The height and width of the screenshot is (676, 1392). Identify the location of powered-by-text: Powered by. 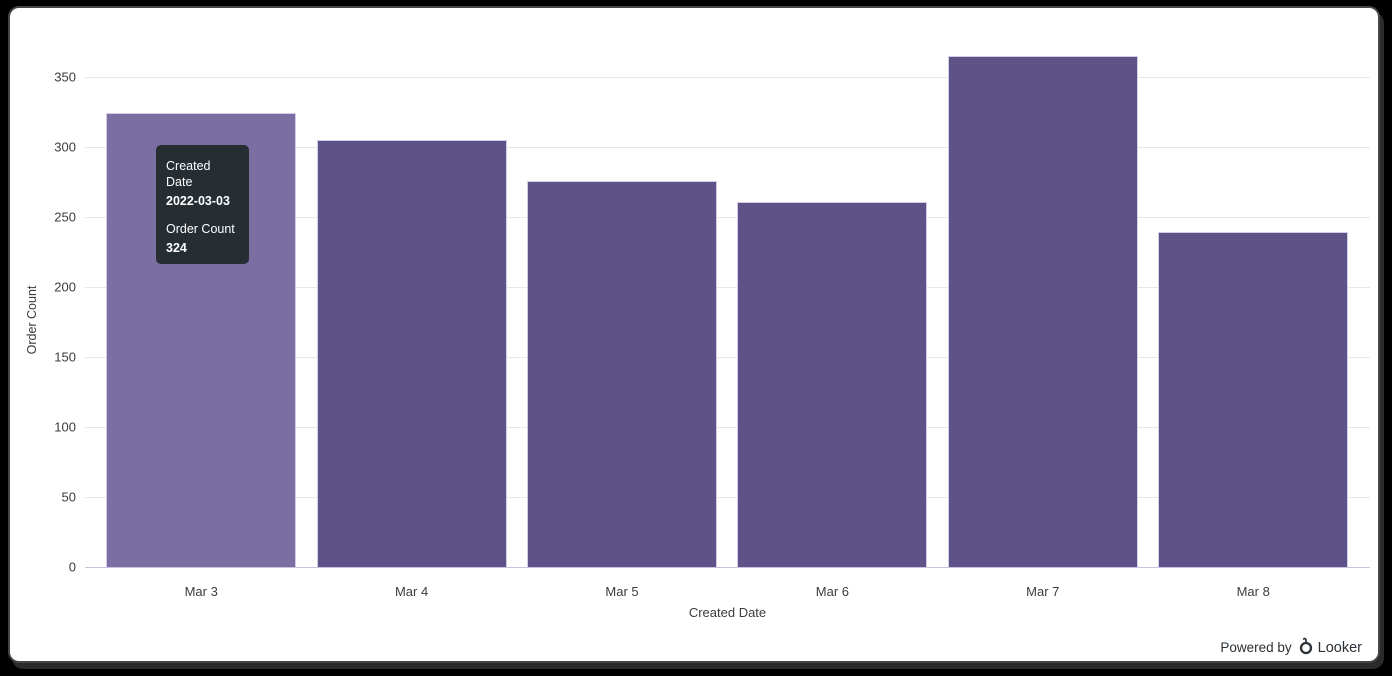
(1256, 647).